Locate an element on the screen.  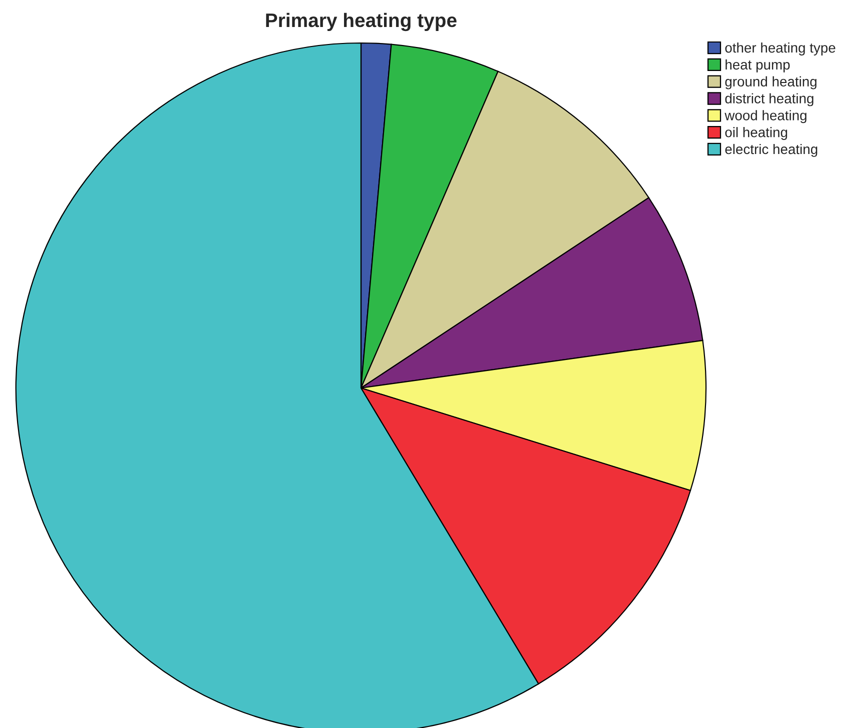
legend-label: oil heating is located at coordinates (756, 133).